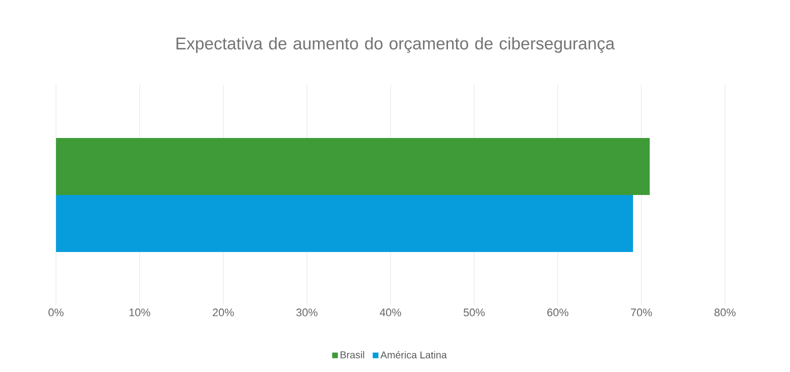  I want to click on x-tick-label: 0%, so click(56, 312).